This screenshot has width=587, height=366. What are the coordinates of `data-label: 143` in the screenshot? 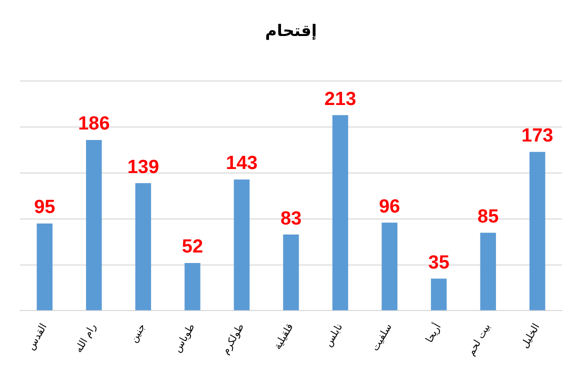 It's located at (242, 163).